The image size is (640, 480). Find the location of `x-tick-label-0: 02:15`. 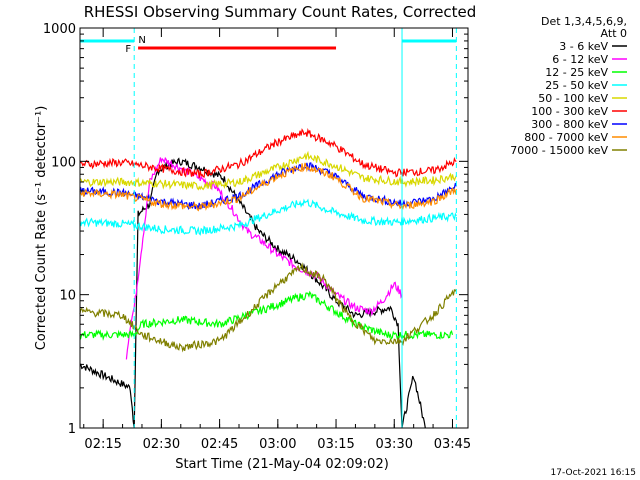

x-tick-label-0: 02:15 is located at coordinates (102, 444).